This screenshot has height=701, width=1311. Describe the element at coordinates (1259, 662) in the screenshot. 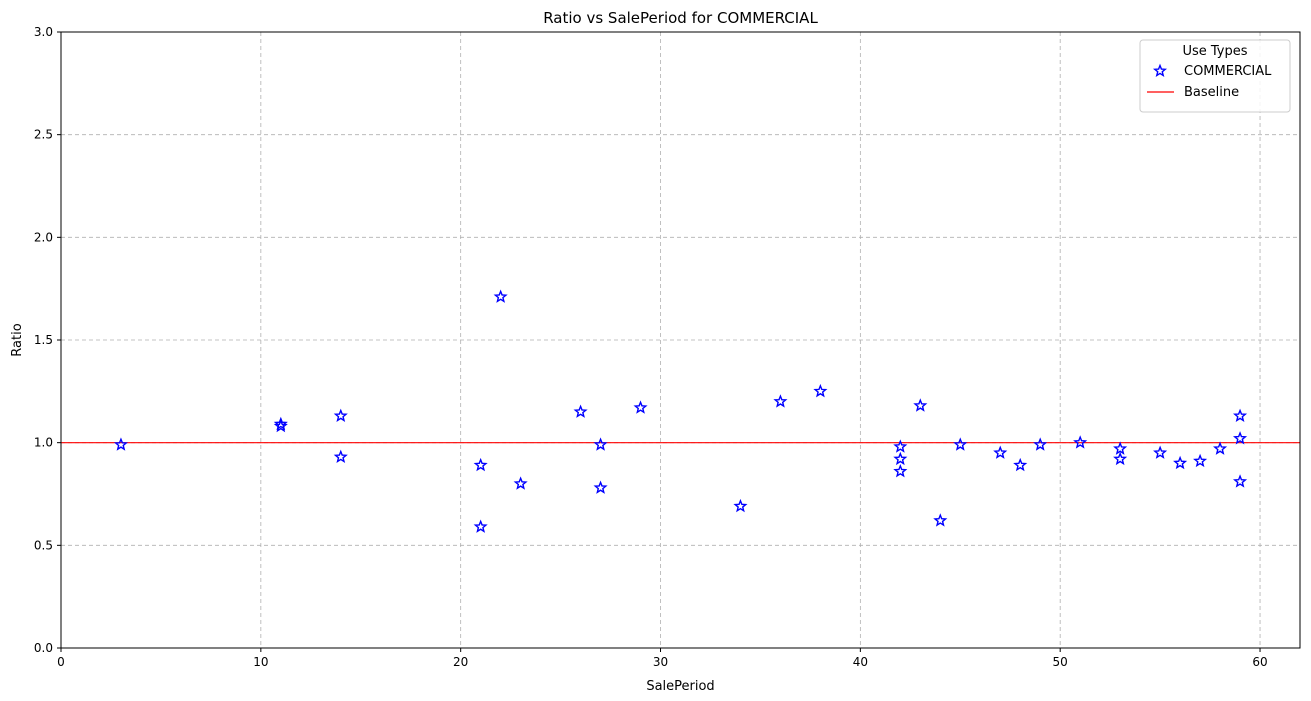

I see `x-tick-label: 60` at that location.